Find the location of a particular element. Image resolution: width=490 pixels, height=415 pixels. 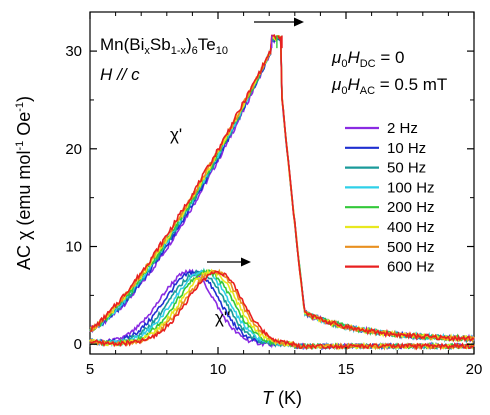

y-tick-label: 30 is located at coordinates (73, 51).